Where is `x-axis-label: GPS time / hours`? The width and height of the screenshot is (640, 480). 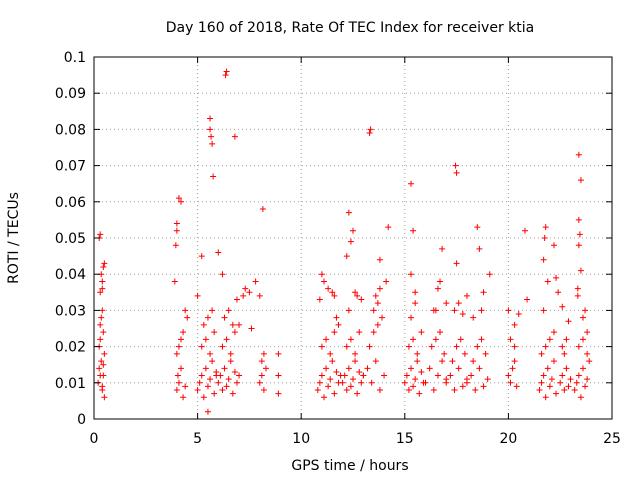 x-axis-label: GPS time / hours is located at coordinates (349, 466).